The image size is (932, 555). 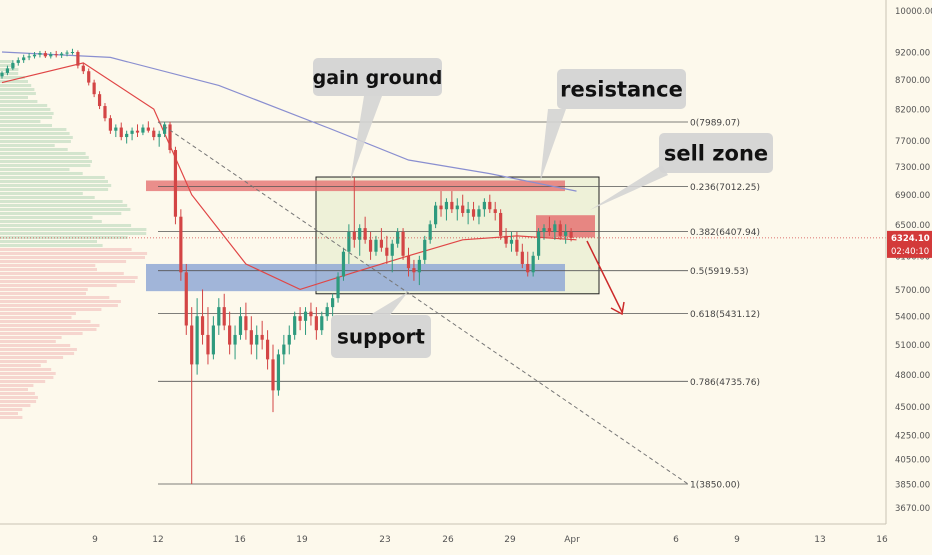 I want to click on price-axis-tick-label: 6500.00, so click(x=912, y=226).